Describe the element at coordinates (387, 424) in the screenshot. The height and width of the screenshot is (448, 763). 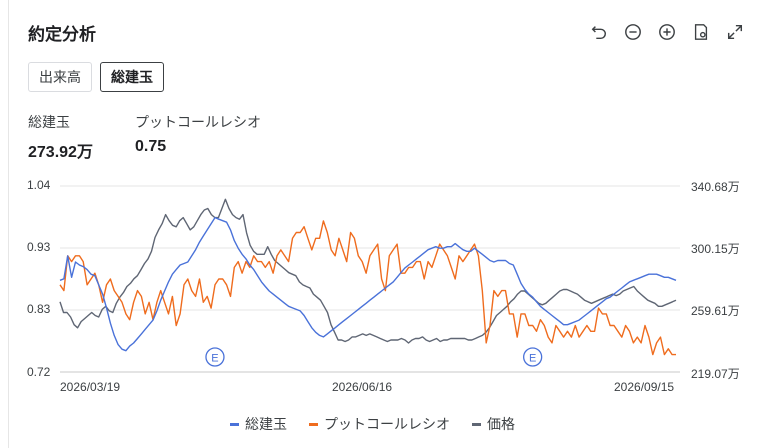
I see `legend-label: プットコールレシオ` at that location.